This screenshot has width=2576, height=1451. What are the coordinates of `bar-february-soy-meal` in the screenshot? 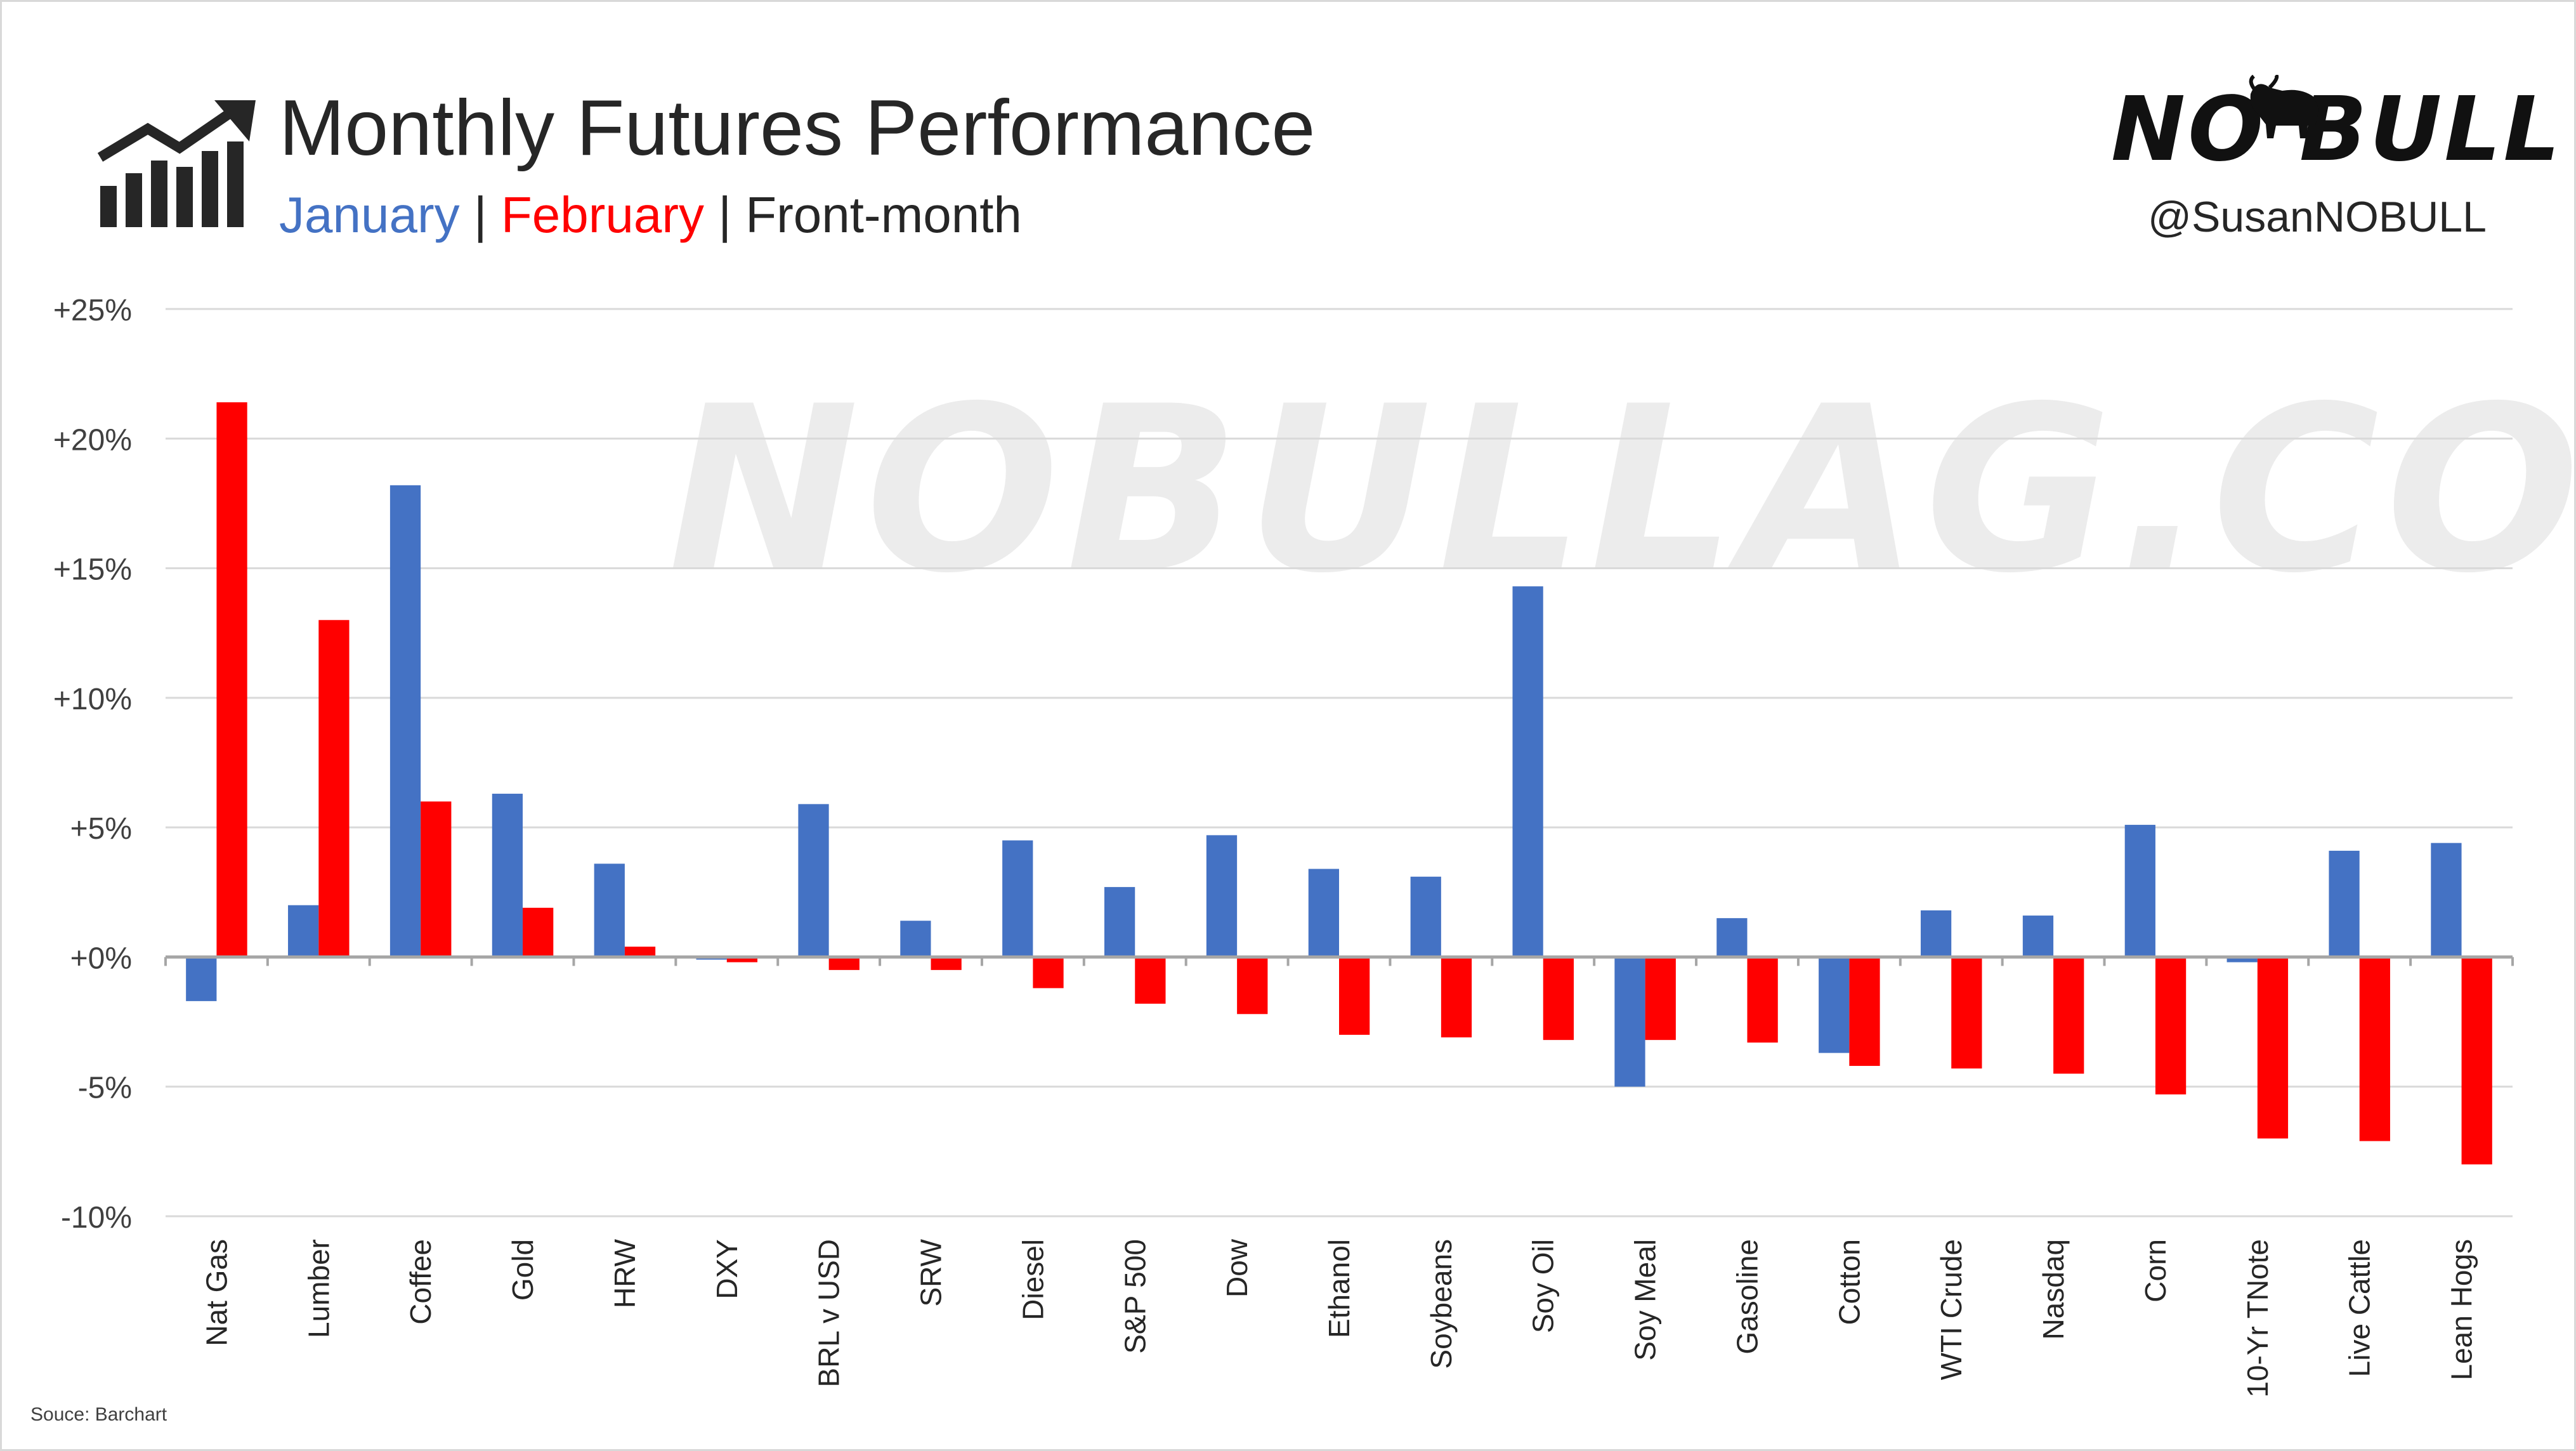 It's located at (1661, 999).